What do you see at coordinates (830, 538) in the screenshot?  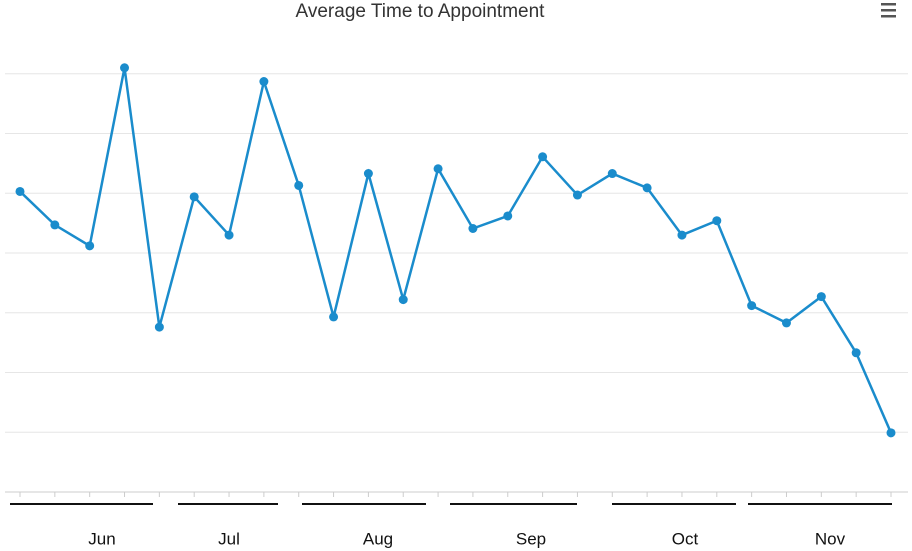 I see `month-label: Nov` at bounding box center [830, 538].